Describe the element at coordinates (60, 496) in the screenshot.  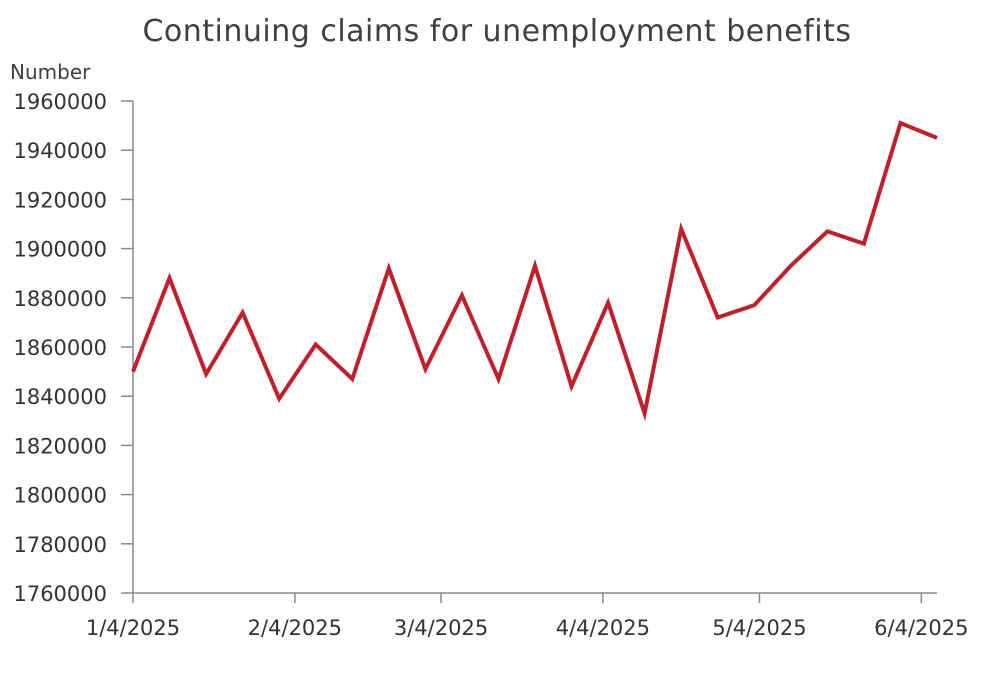
I see `y-tick-label: 1800000` at that location.